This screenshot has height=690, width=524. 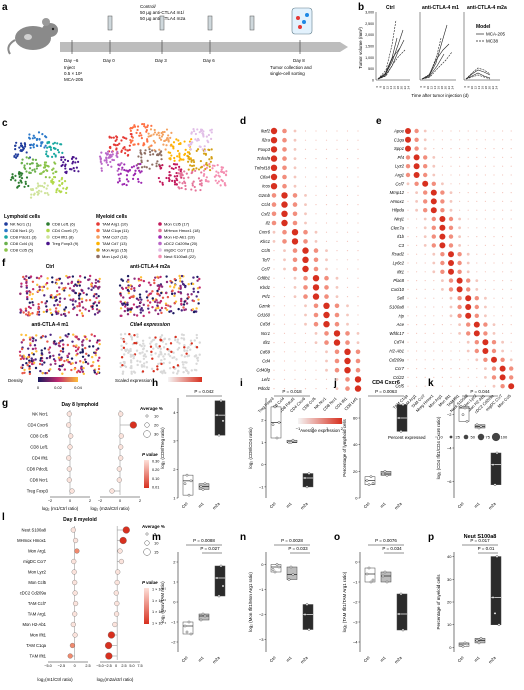 What do you see at coordinates (173, 622) in the screenshot?
I see `y-tick: −1` at bounding box center [173, 622].